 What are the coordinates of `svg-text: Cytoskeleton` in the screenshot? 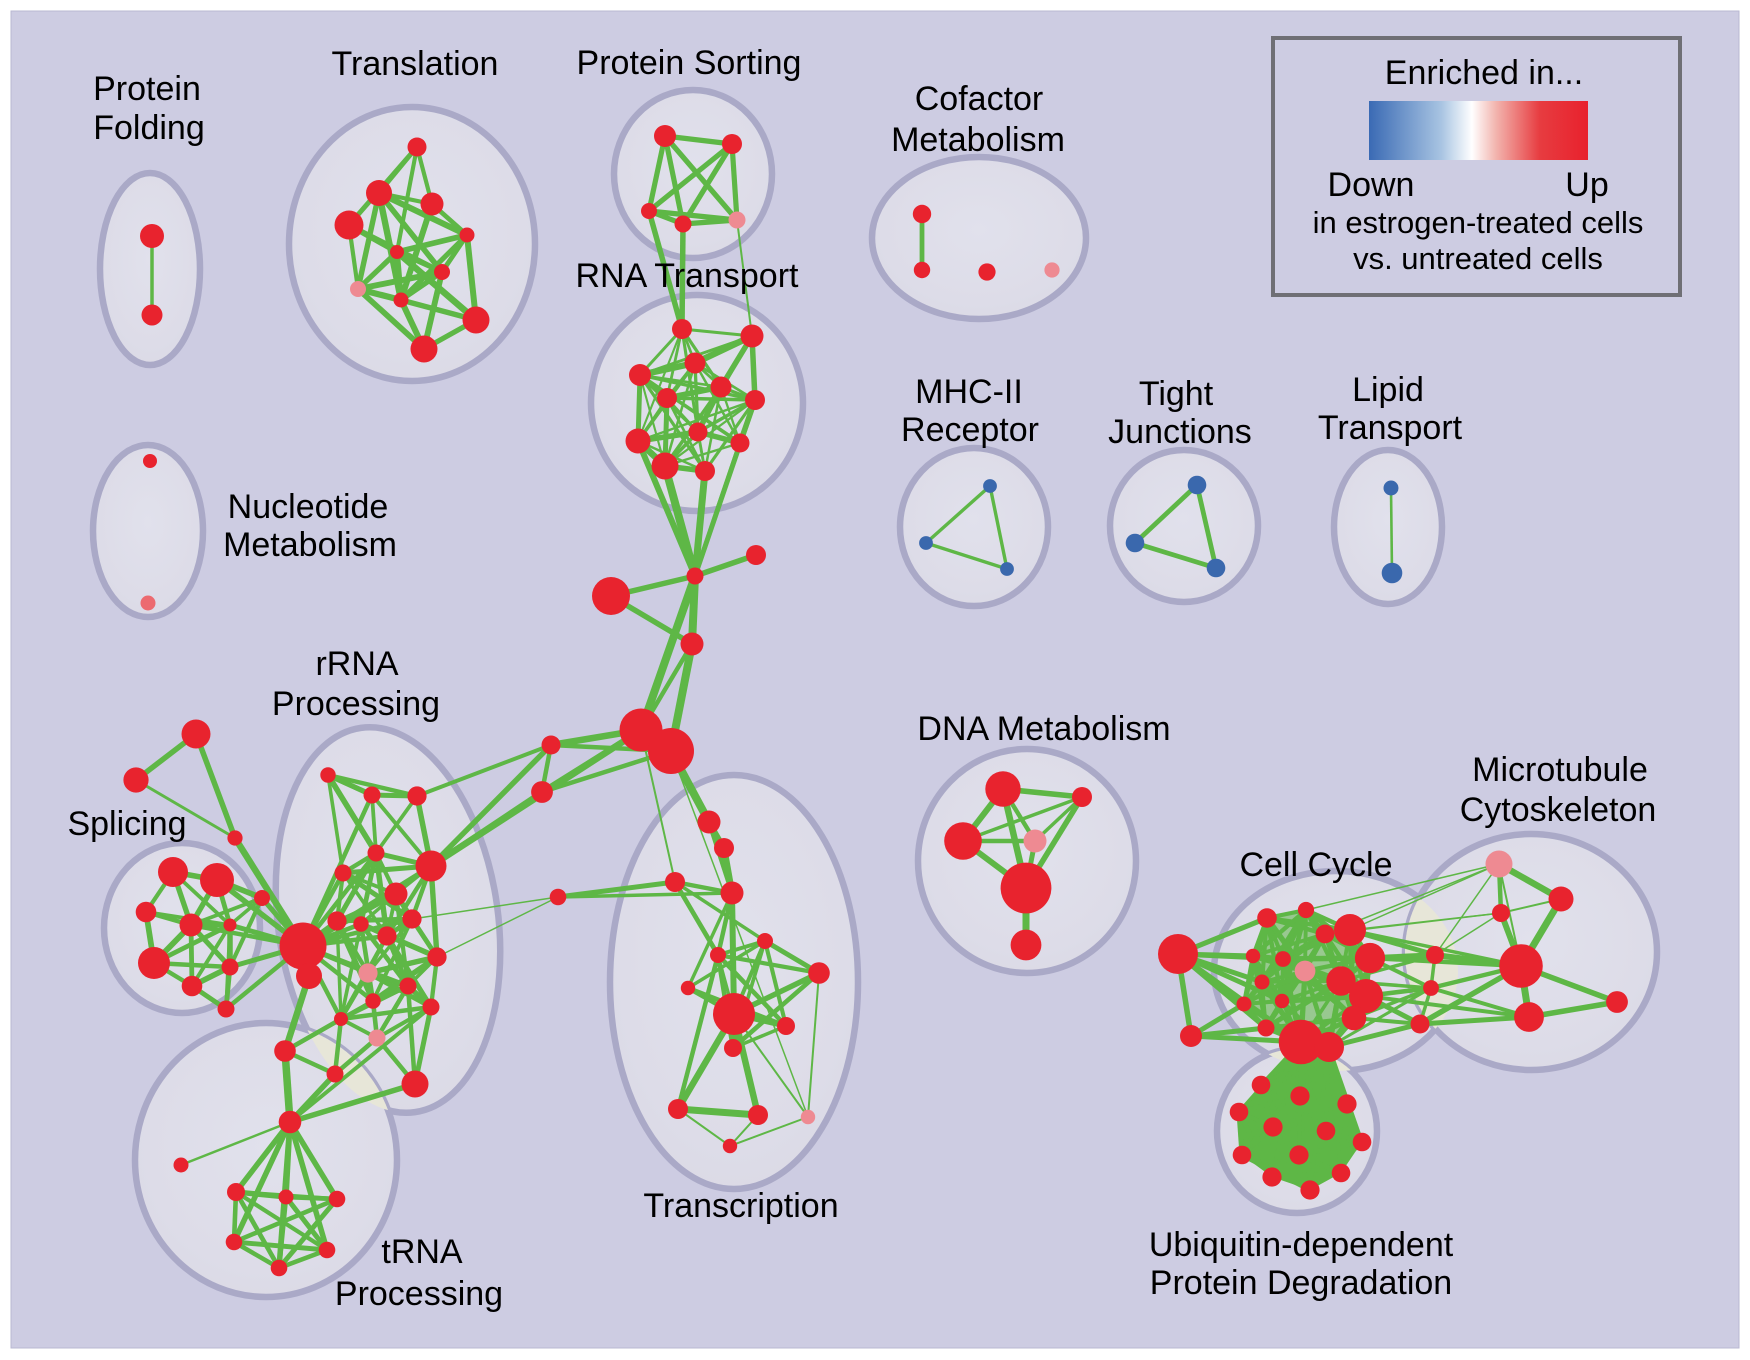 It's located at (1558, 810).